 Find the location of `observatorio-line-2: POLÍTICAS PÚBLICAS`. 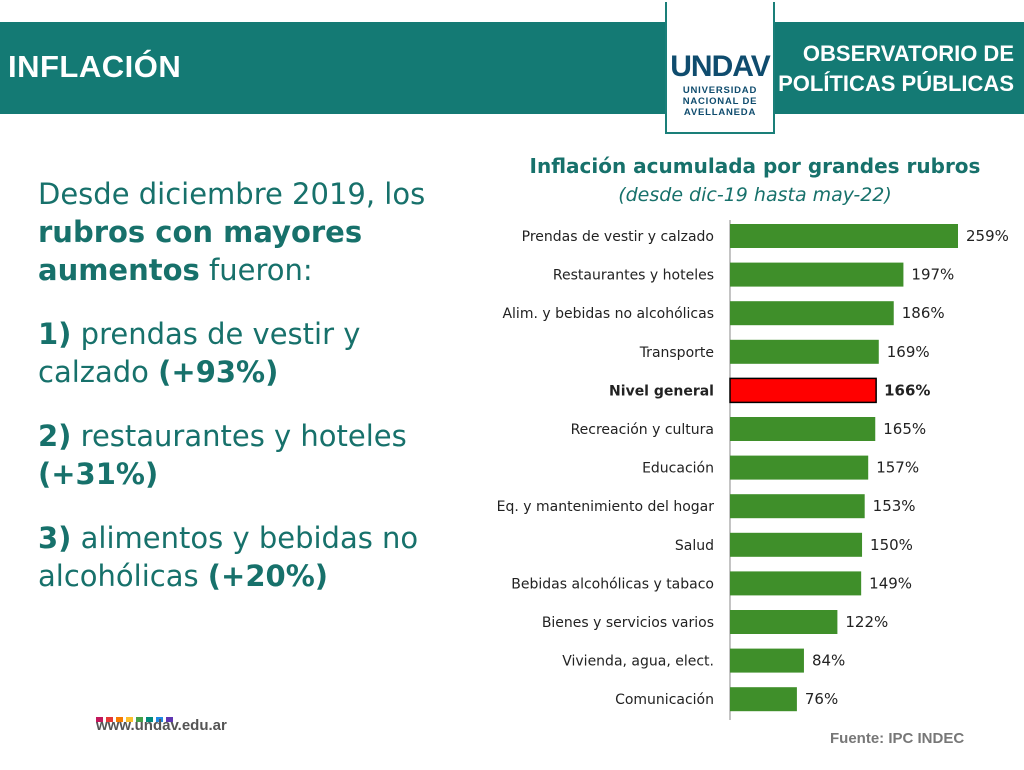

observatorio-line-2: POLÍTICAS PÚBLICAS is located at coordinates (896, 83).